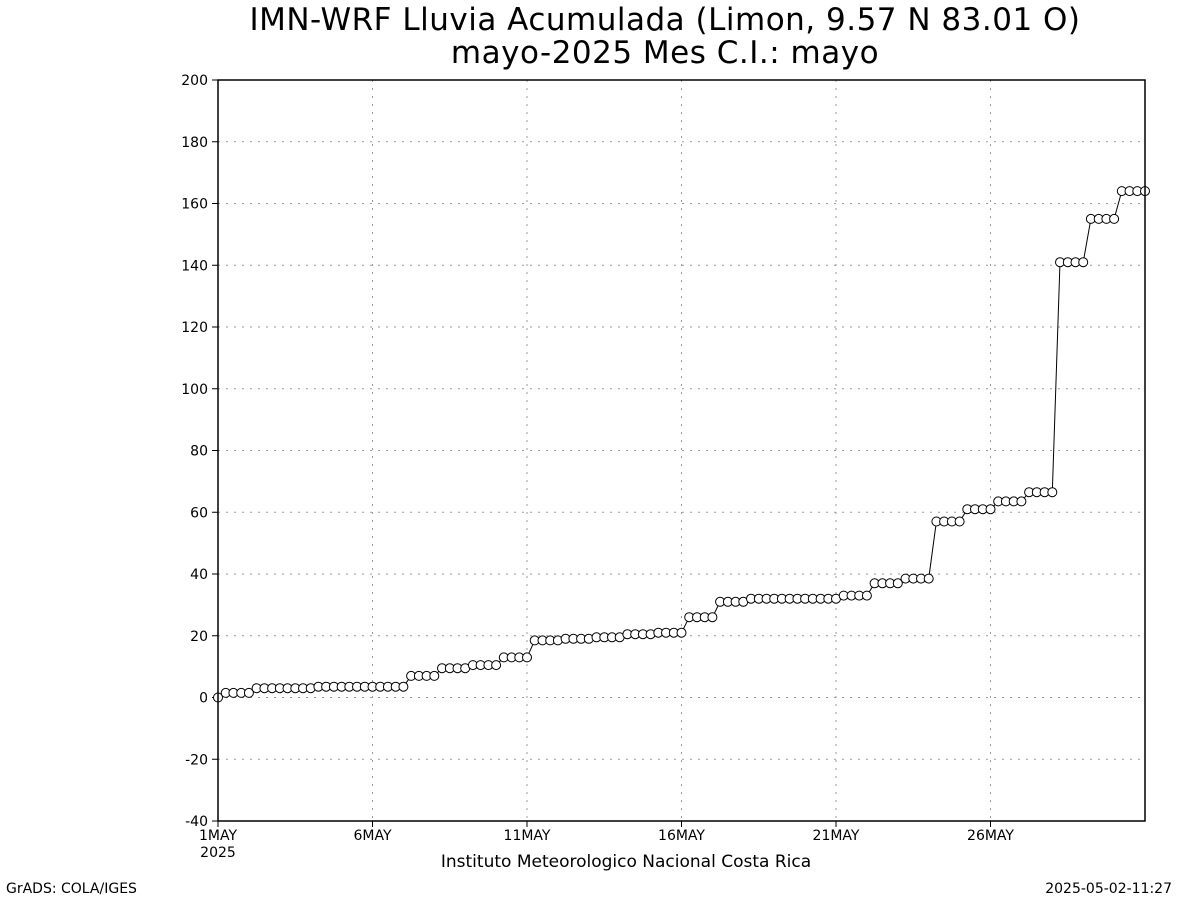 The height and width of the screenshot is (900, 1200). What do you see at coordinates (194, 328) in the screenshot?
I see `y-tick-label: 120` at bounding box center [194, 328].